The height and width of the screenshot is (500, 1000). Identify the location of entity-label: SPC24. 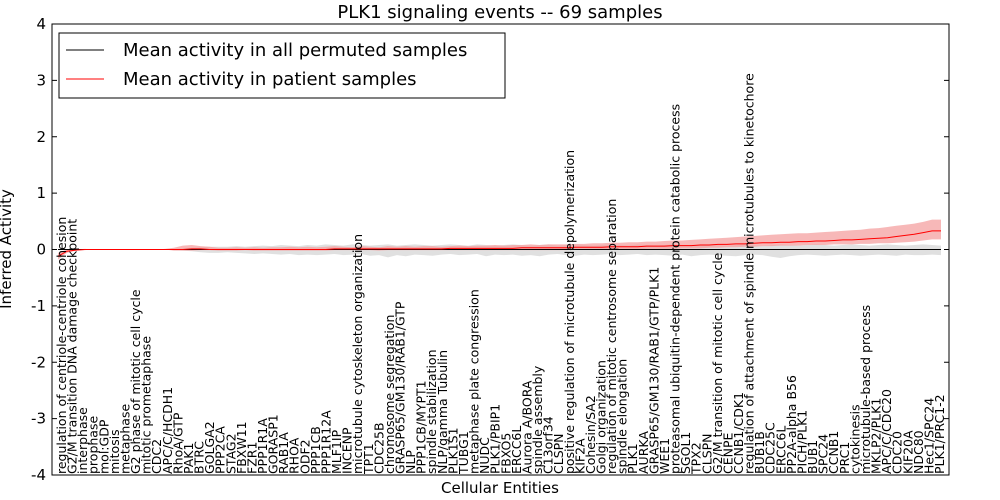
(823, 454).